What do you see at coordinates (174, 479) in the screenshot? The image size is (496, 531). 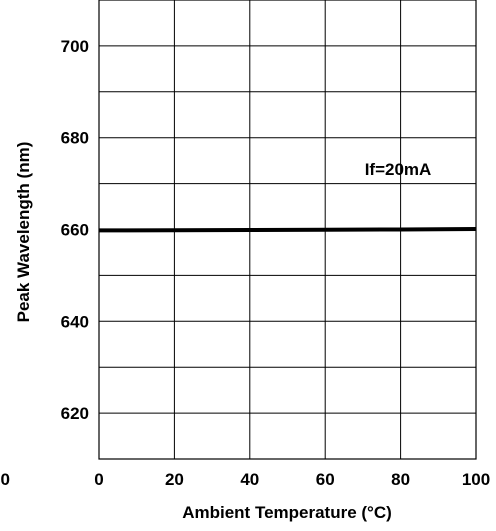 I see `x-tick-label-1: 20` at bounding box center [174, 479].